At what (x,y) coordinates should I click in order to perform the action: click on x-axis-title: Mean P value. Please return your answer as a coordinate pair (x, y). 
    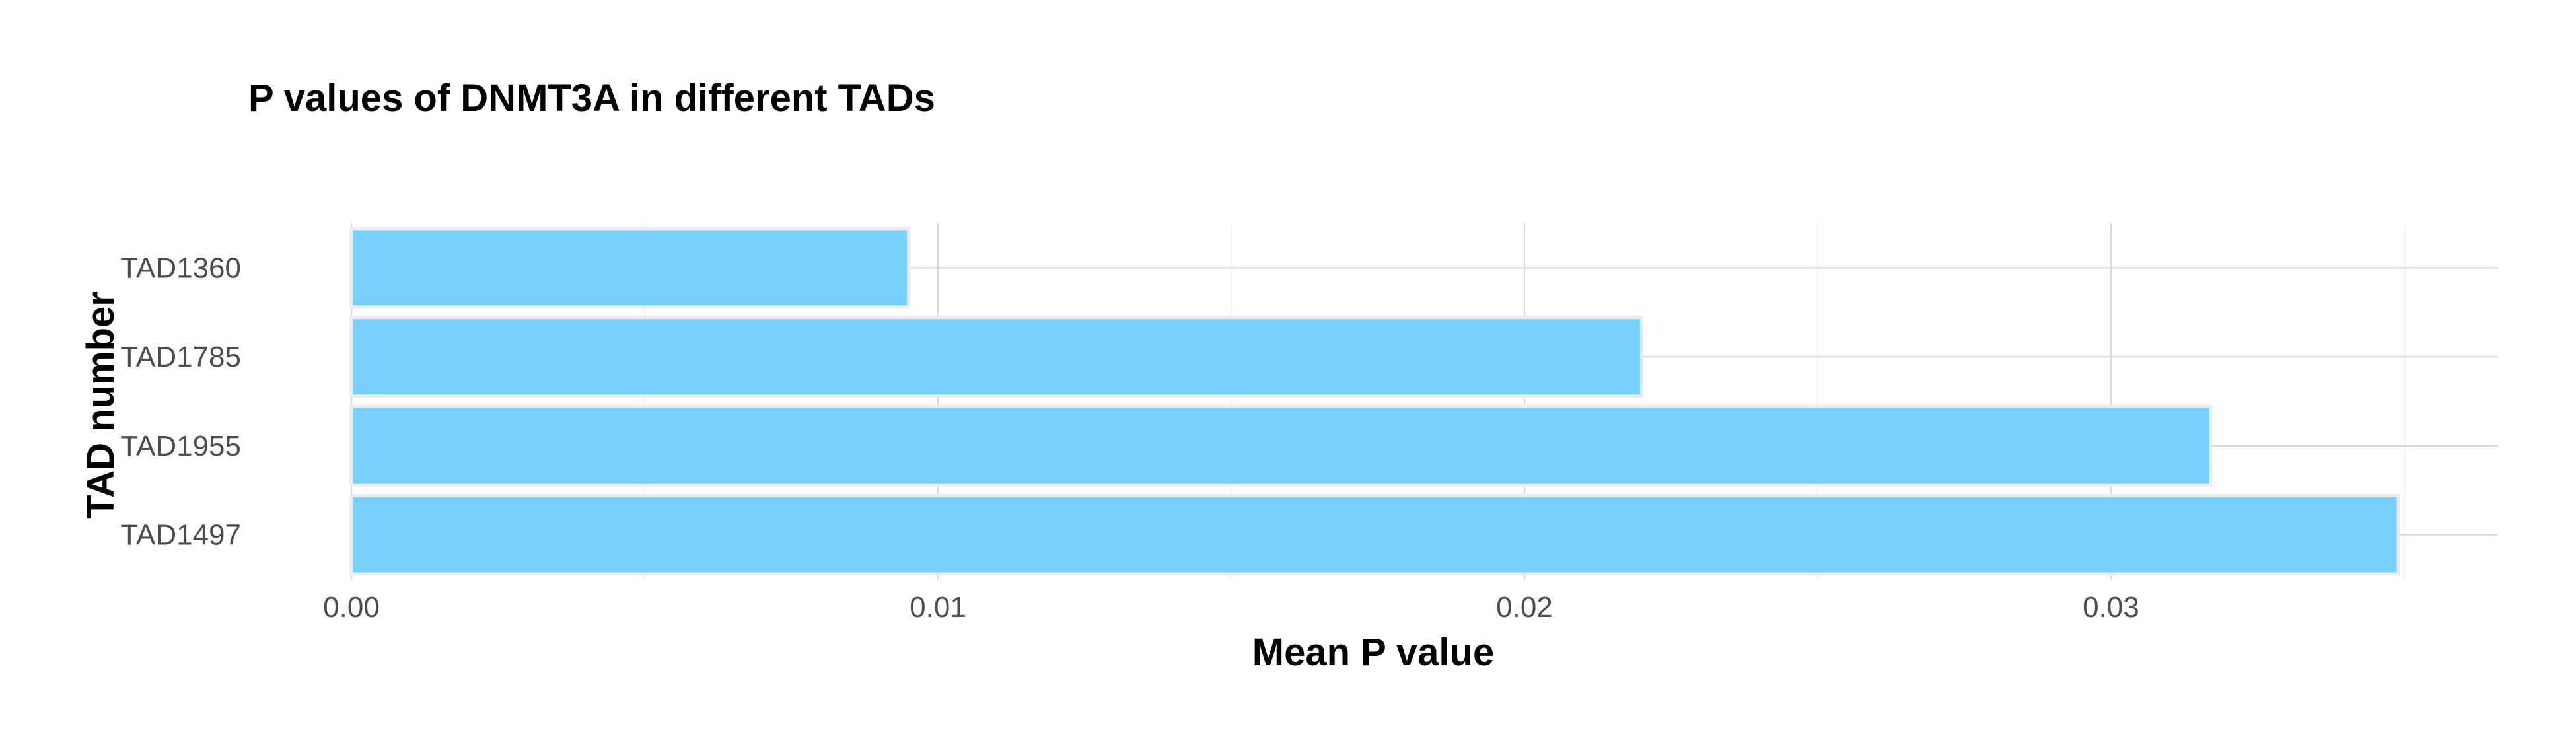
    Looking at the image, I should click on (1373, 653).